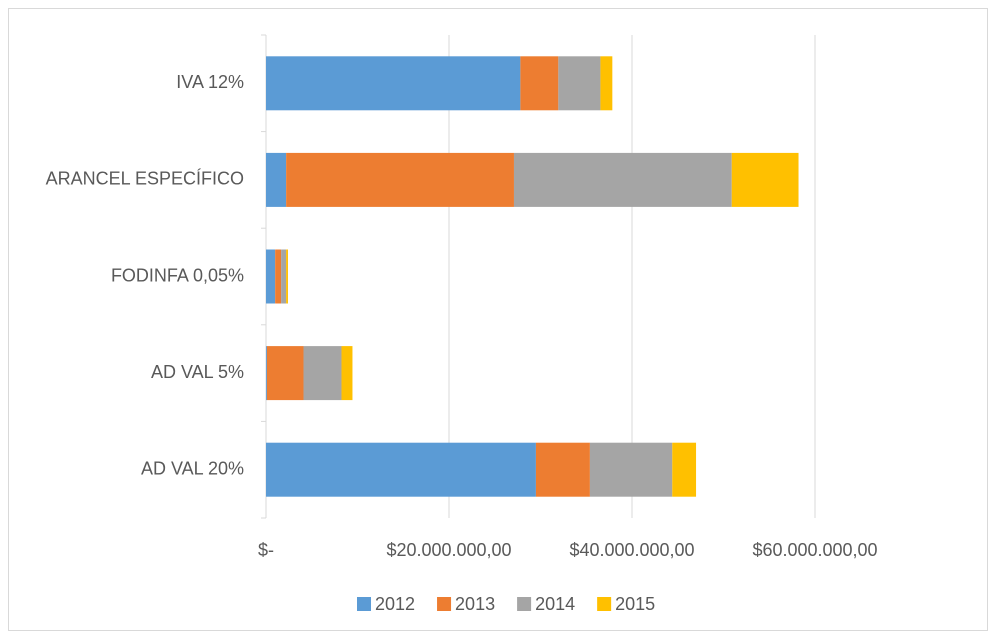  What do you see at coordinates (177, 275) in the screenshot?
I see `y-tick-label: FODINFA 0,05%` at bounding box center [177, 275].